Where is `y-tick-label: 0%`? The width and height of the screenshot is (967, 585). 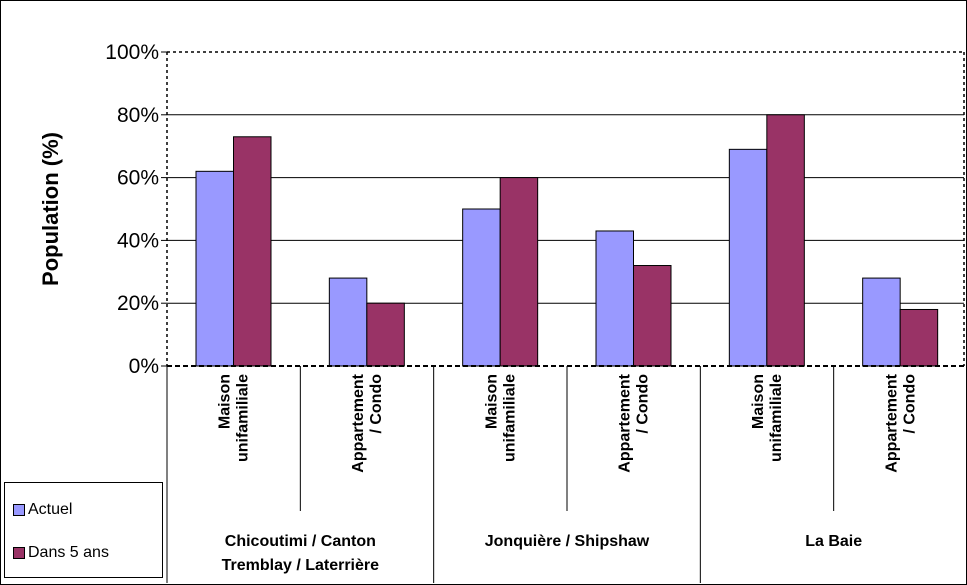
y-tick-label: 0% is located at coordinates (144, 366).